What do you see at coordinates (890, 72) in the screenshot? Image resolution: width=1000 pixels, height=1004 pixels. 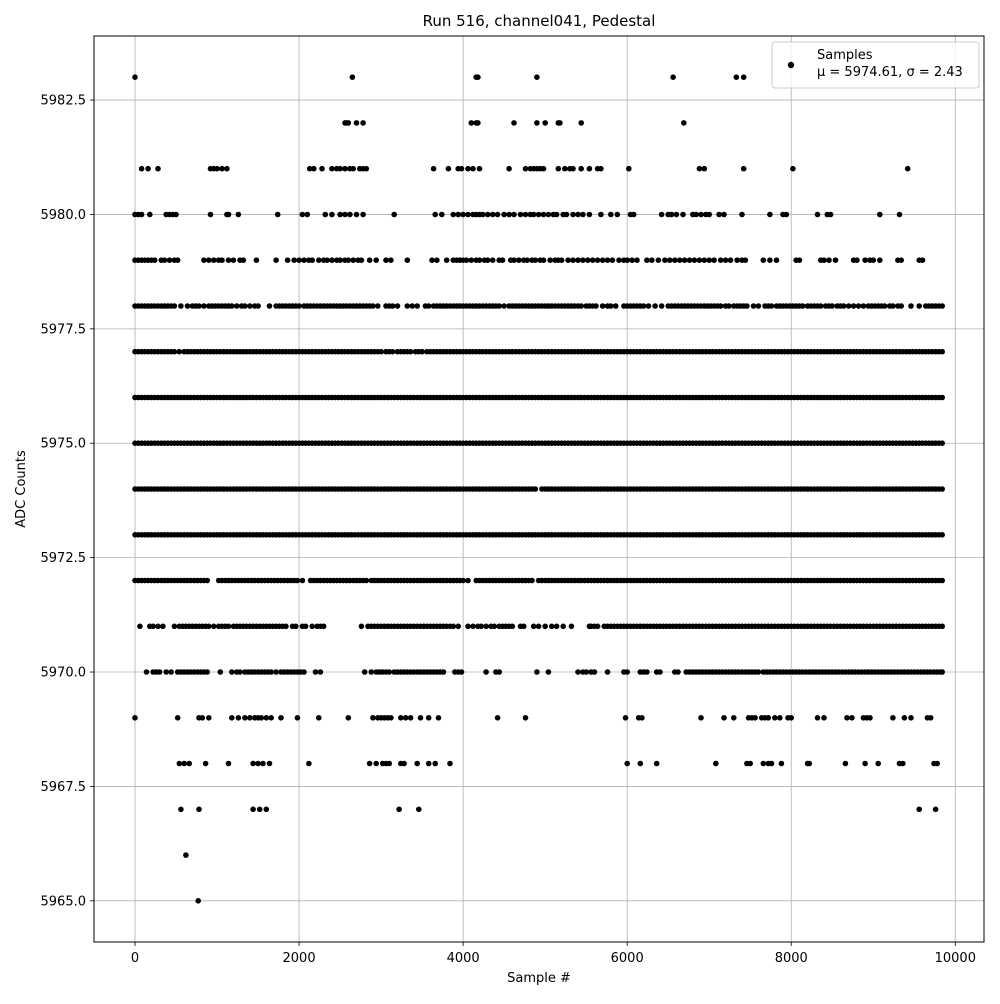 I see `legend-stats: μ = 5974.61, σ = 2.43` at bounding box center [890, 72].